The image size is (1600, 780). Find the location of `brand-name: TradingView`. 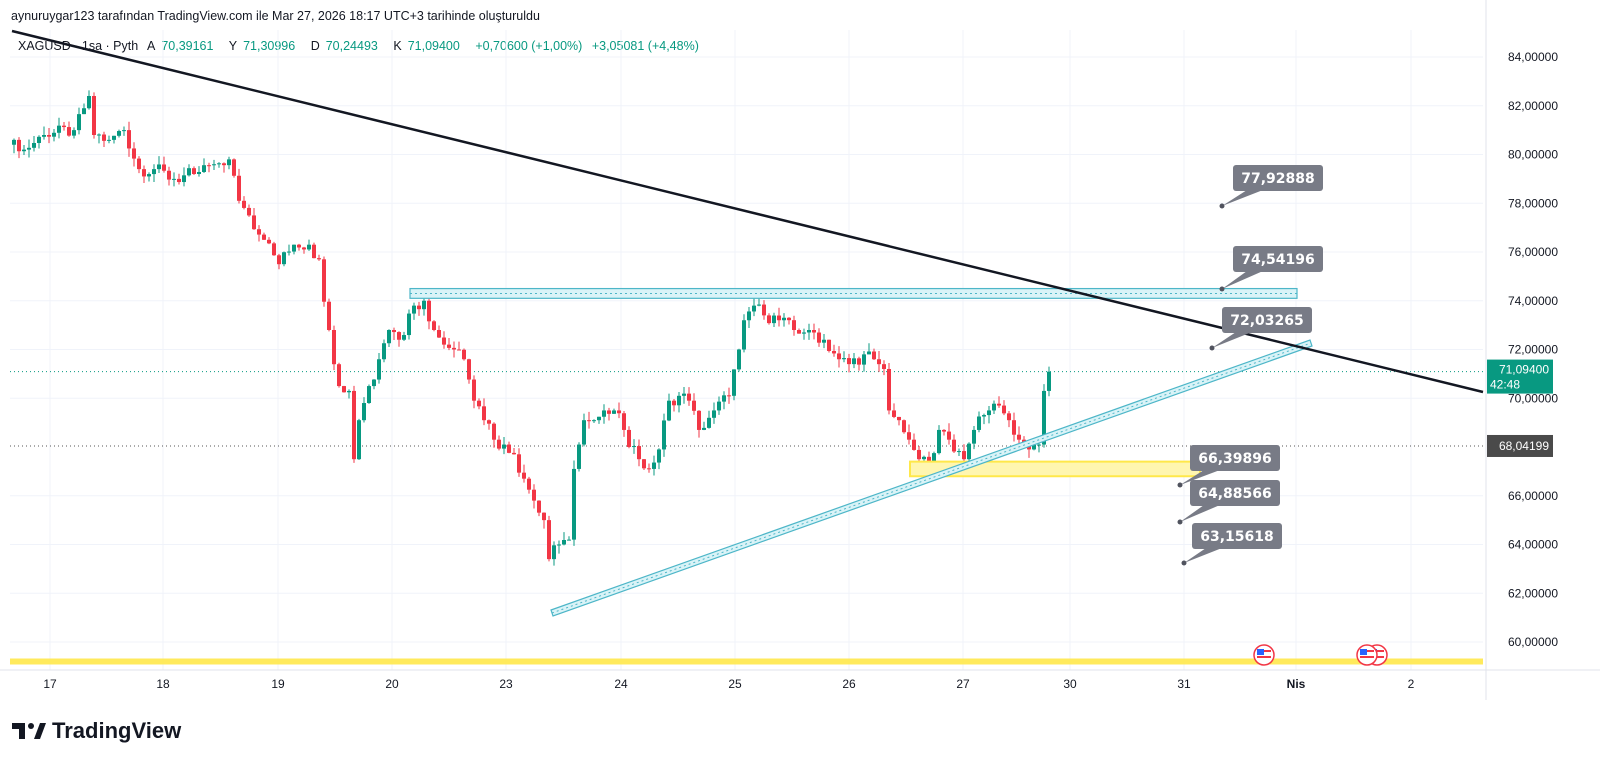

brand-name: TradingView is located at coordinates (117, 730).